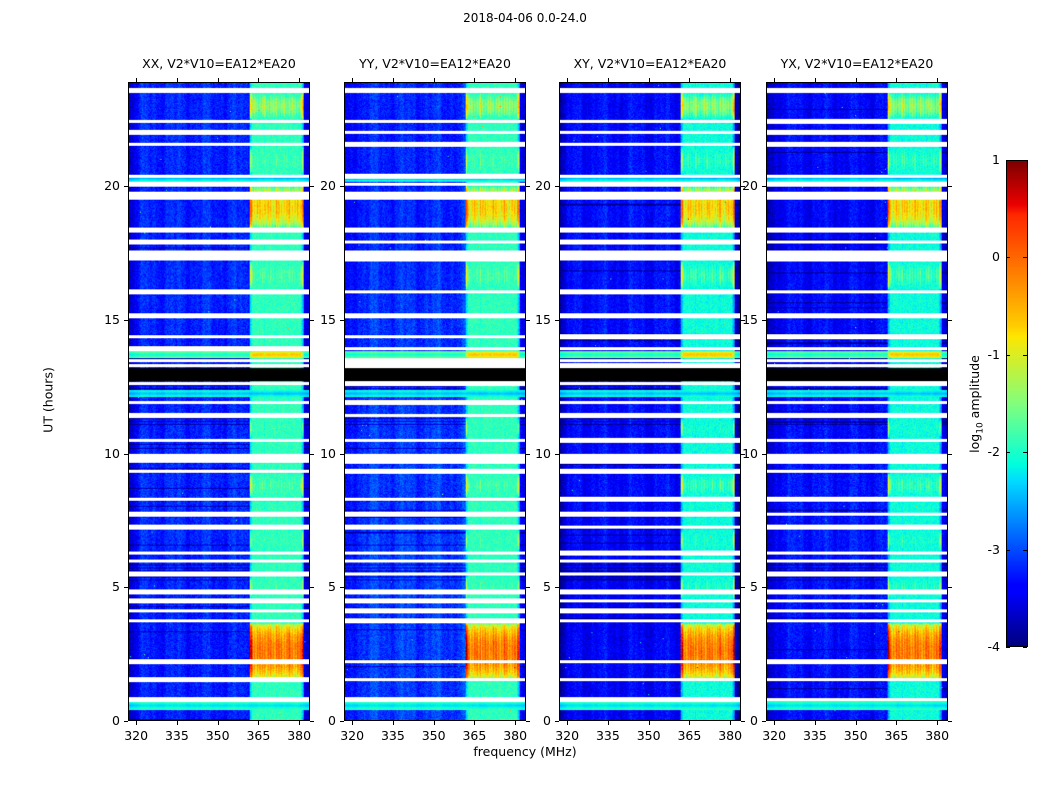  I want to click on colorbar-label-text: log, so click(974, 443).